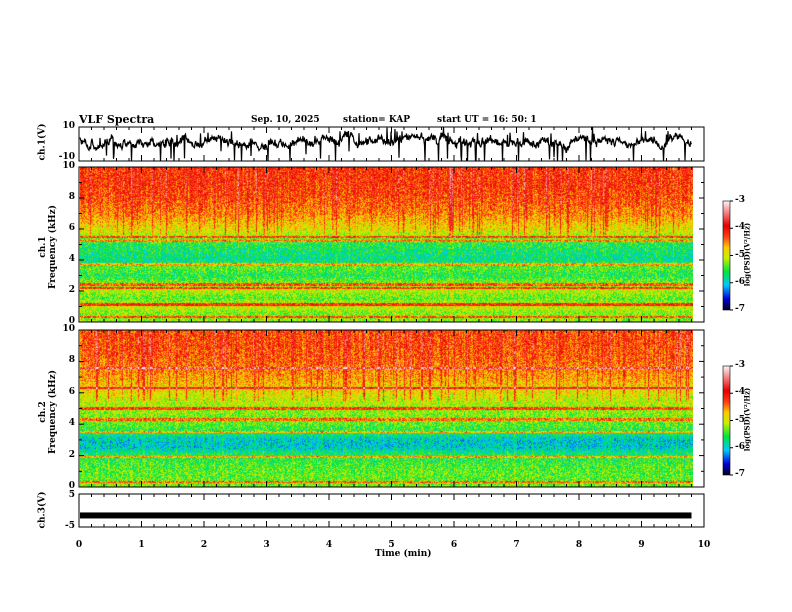  I want to click on ch3-ylabel: ch.3(V), so click(42, 510).